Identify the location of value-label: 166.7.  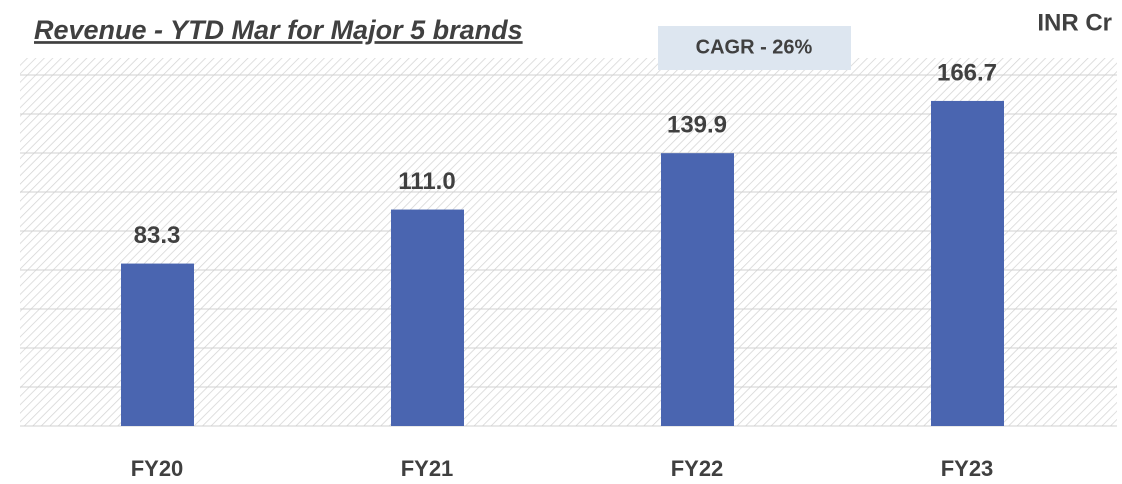
(967, 72).